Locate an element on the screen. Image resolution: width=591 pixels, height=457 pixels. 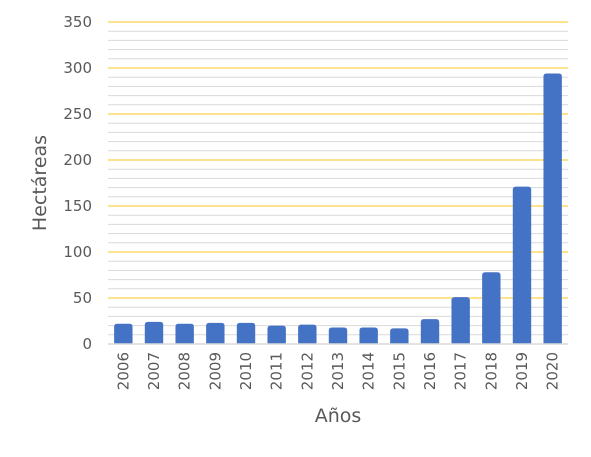
x-tick-label: 2019 is located at coordinates (522, 371).